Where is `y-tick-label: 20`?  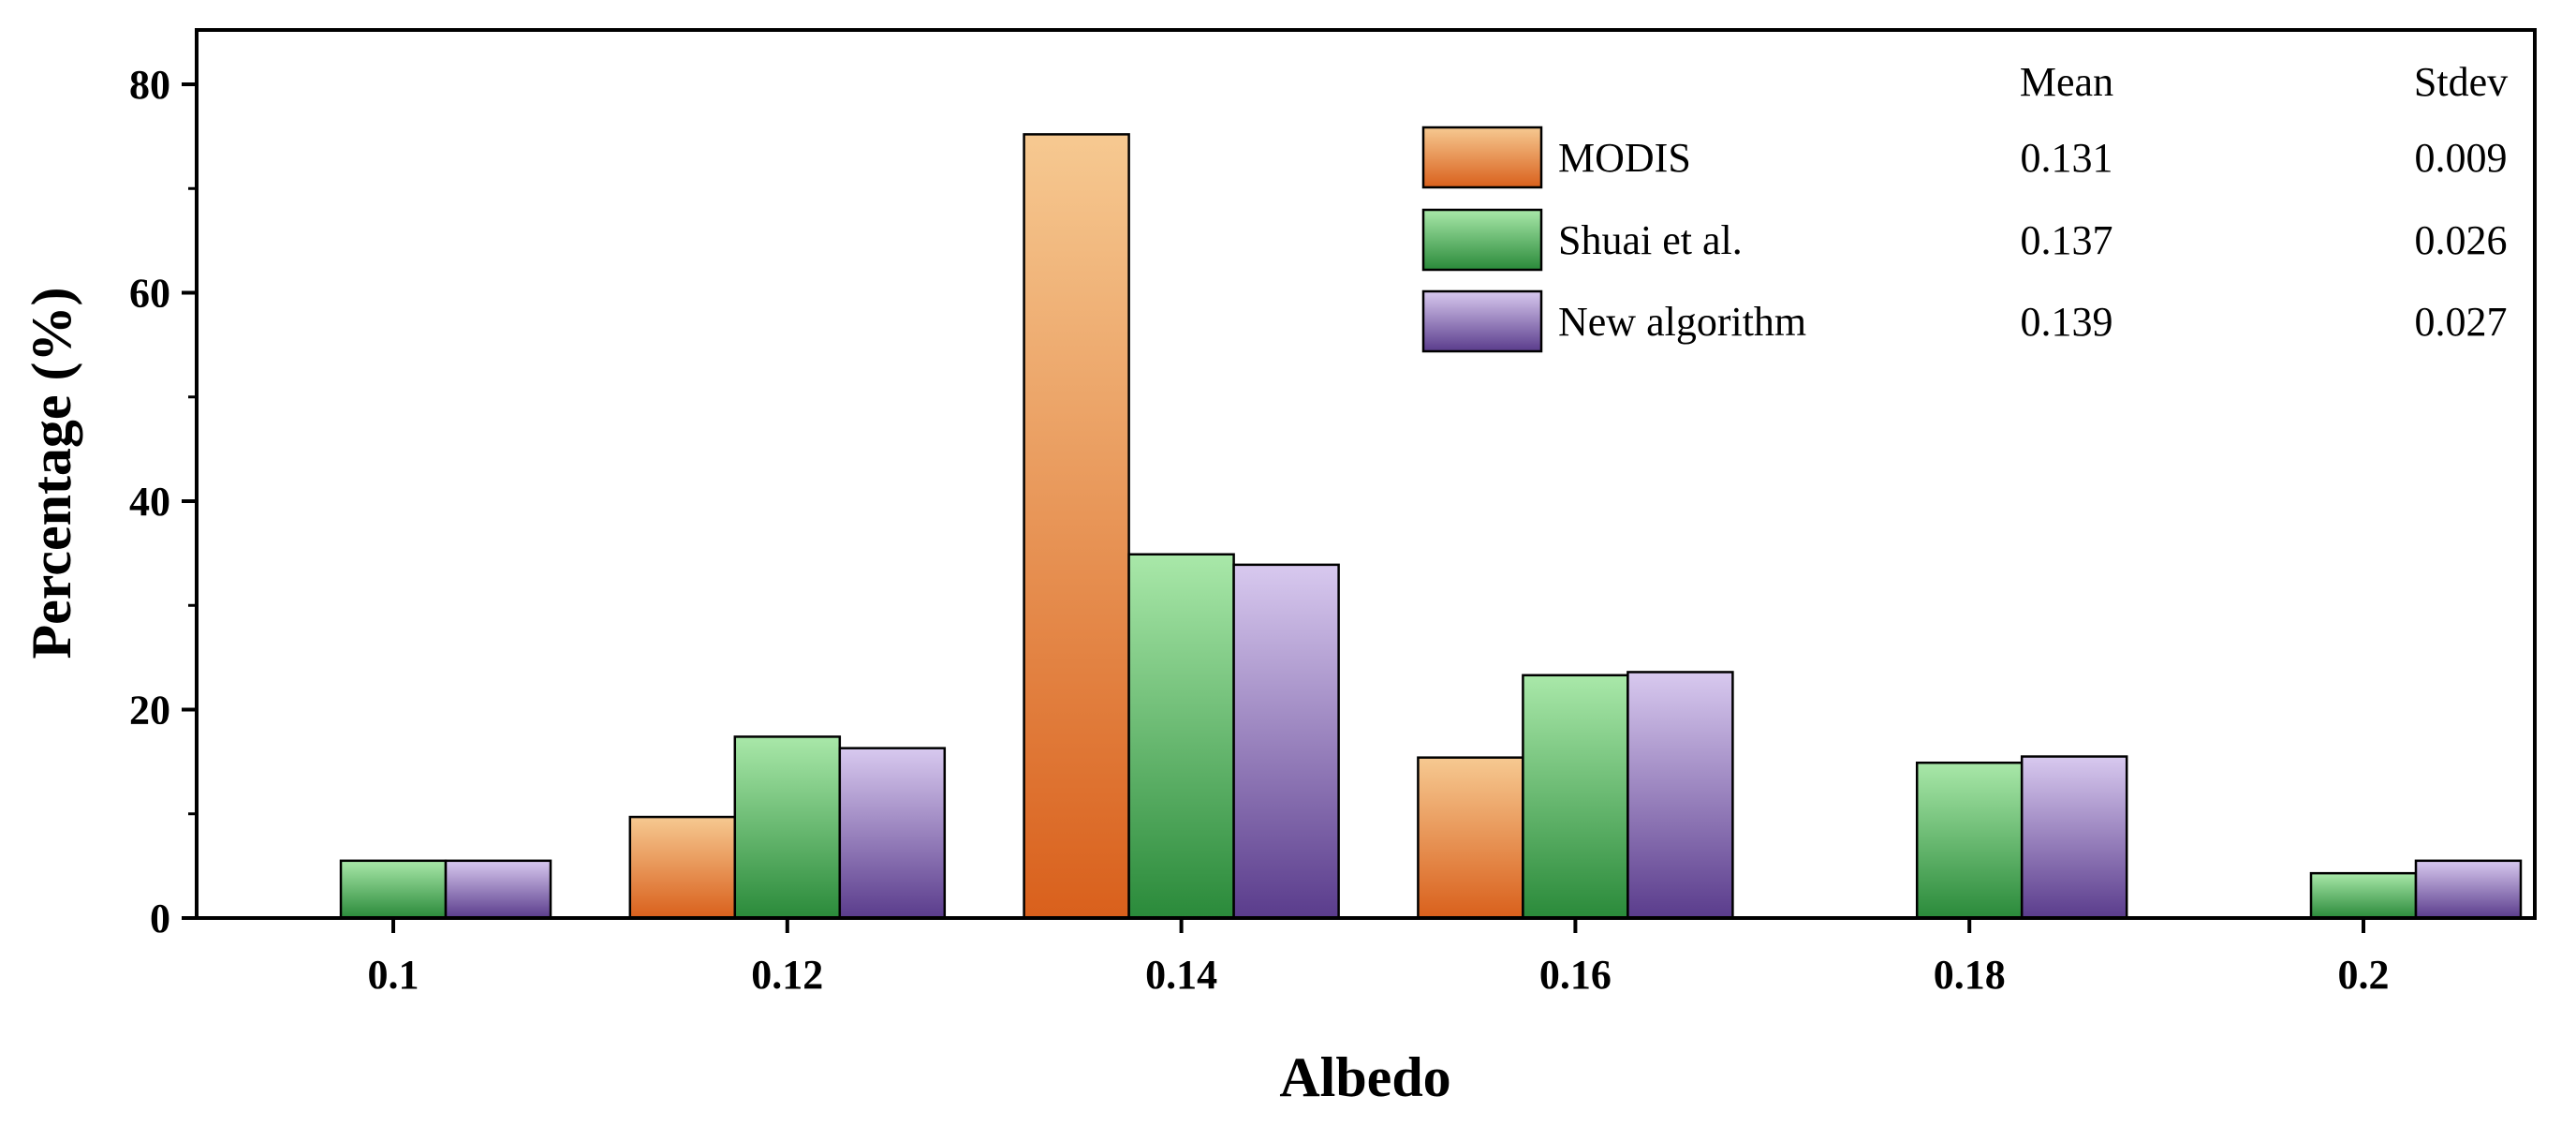
y-tick-label: 20 is located at coordinates (149, 710).